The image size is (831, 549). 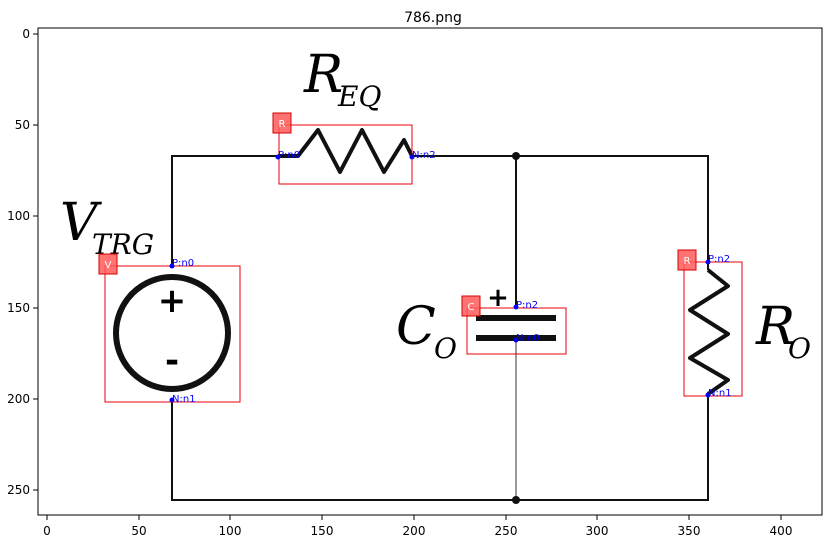 I want to click on co-symbol: C, so click(x=416, y=327).